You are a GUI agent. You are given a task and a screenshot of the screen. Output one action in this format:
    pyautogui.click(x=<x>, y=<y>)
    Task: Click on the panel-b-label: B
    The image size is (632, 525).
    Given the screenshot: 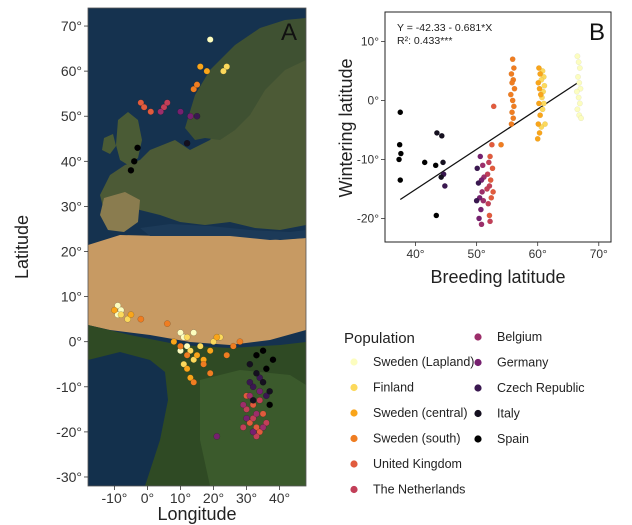 What is the action you would take?
    pyautogui.click(x=597, y=32)
    